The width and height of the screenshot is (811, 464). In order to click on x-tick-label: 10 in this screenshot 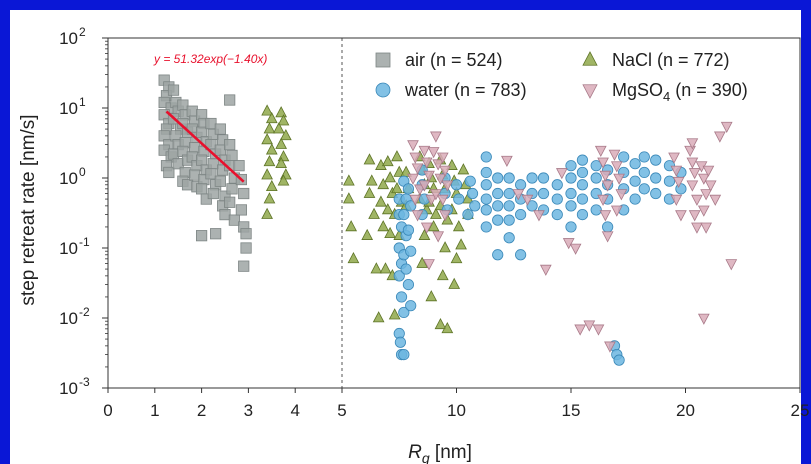, I will do `click(456, 410)`.